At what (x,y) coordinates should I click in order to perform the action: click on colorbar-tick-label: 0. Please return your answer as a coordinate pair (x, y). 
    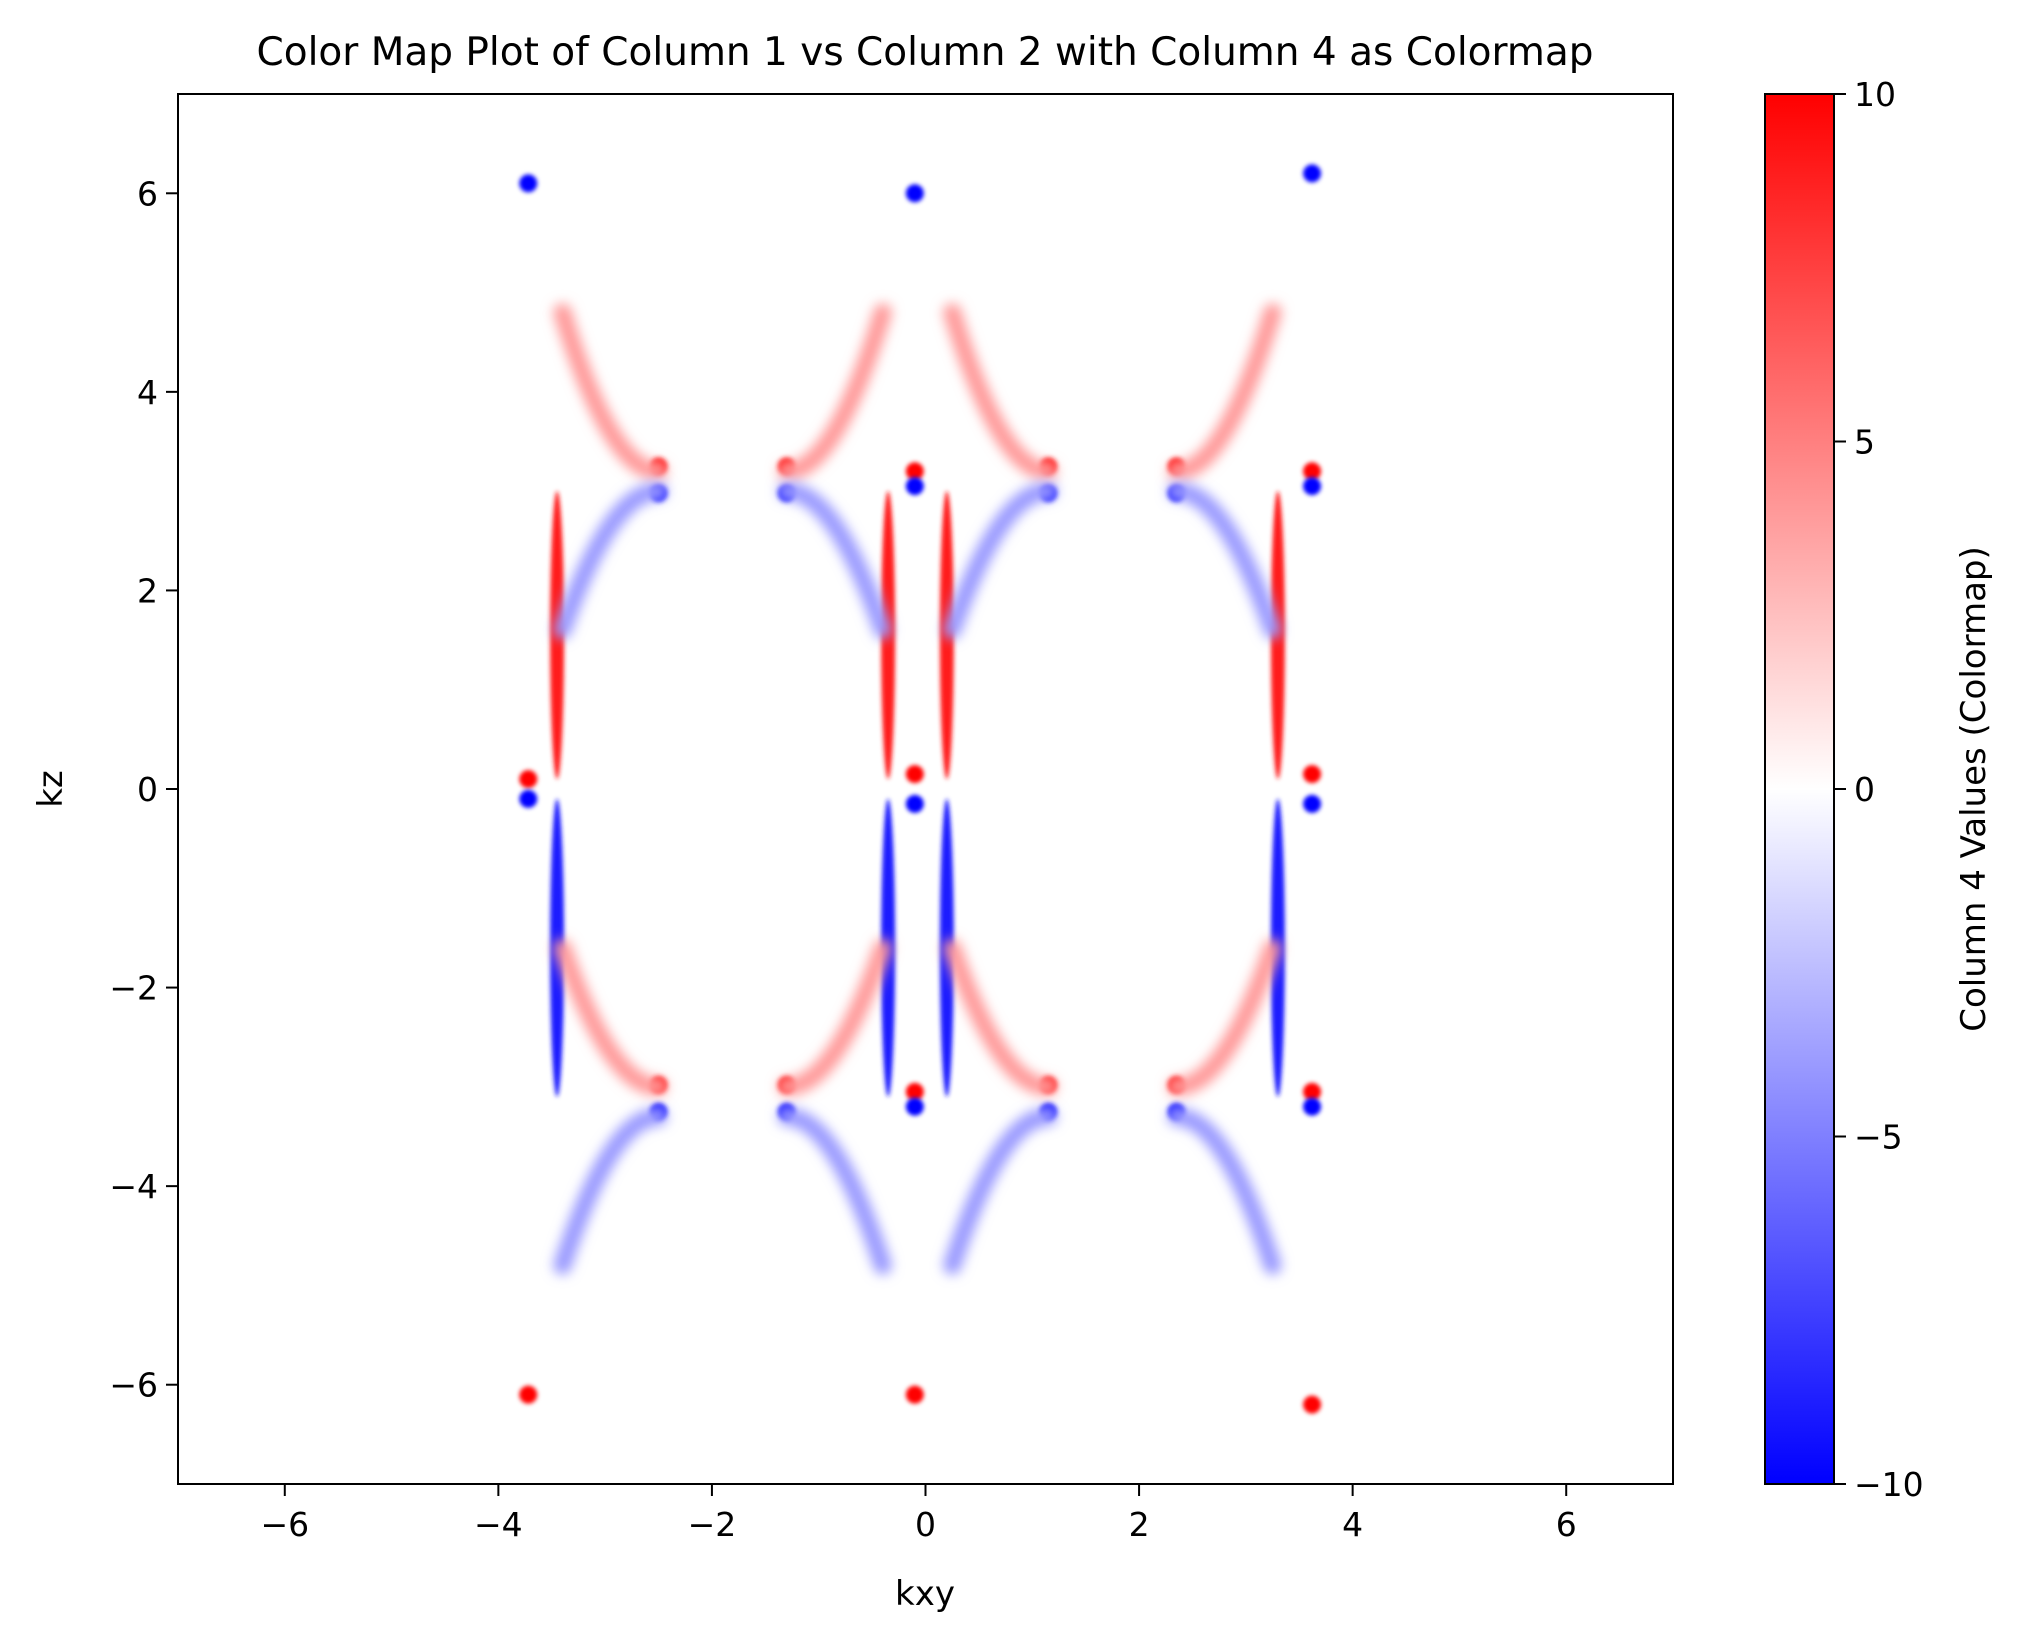
    Looking at the image, I should click on (1864, 789).